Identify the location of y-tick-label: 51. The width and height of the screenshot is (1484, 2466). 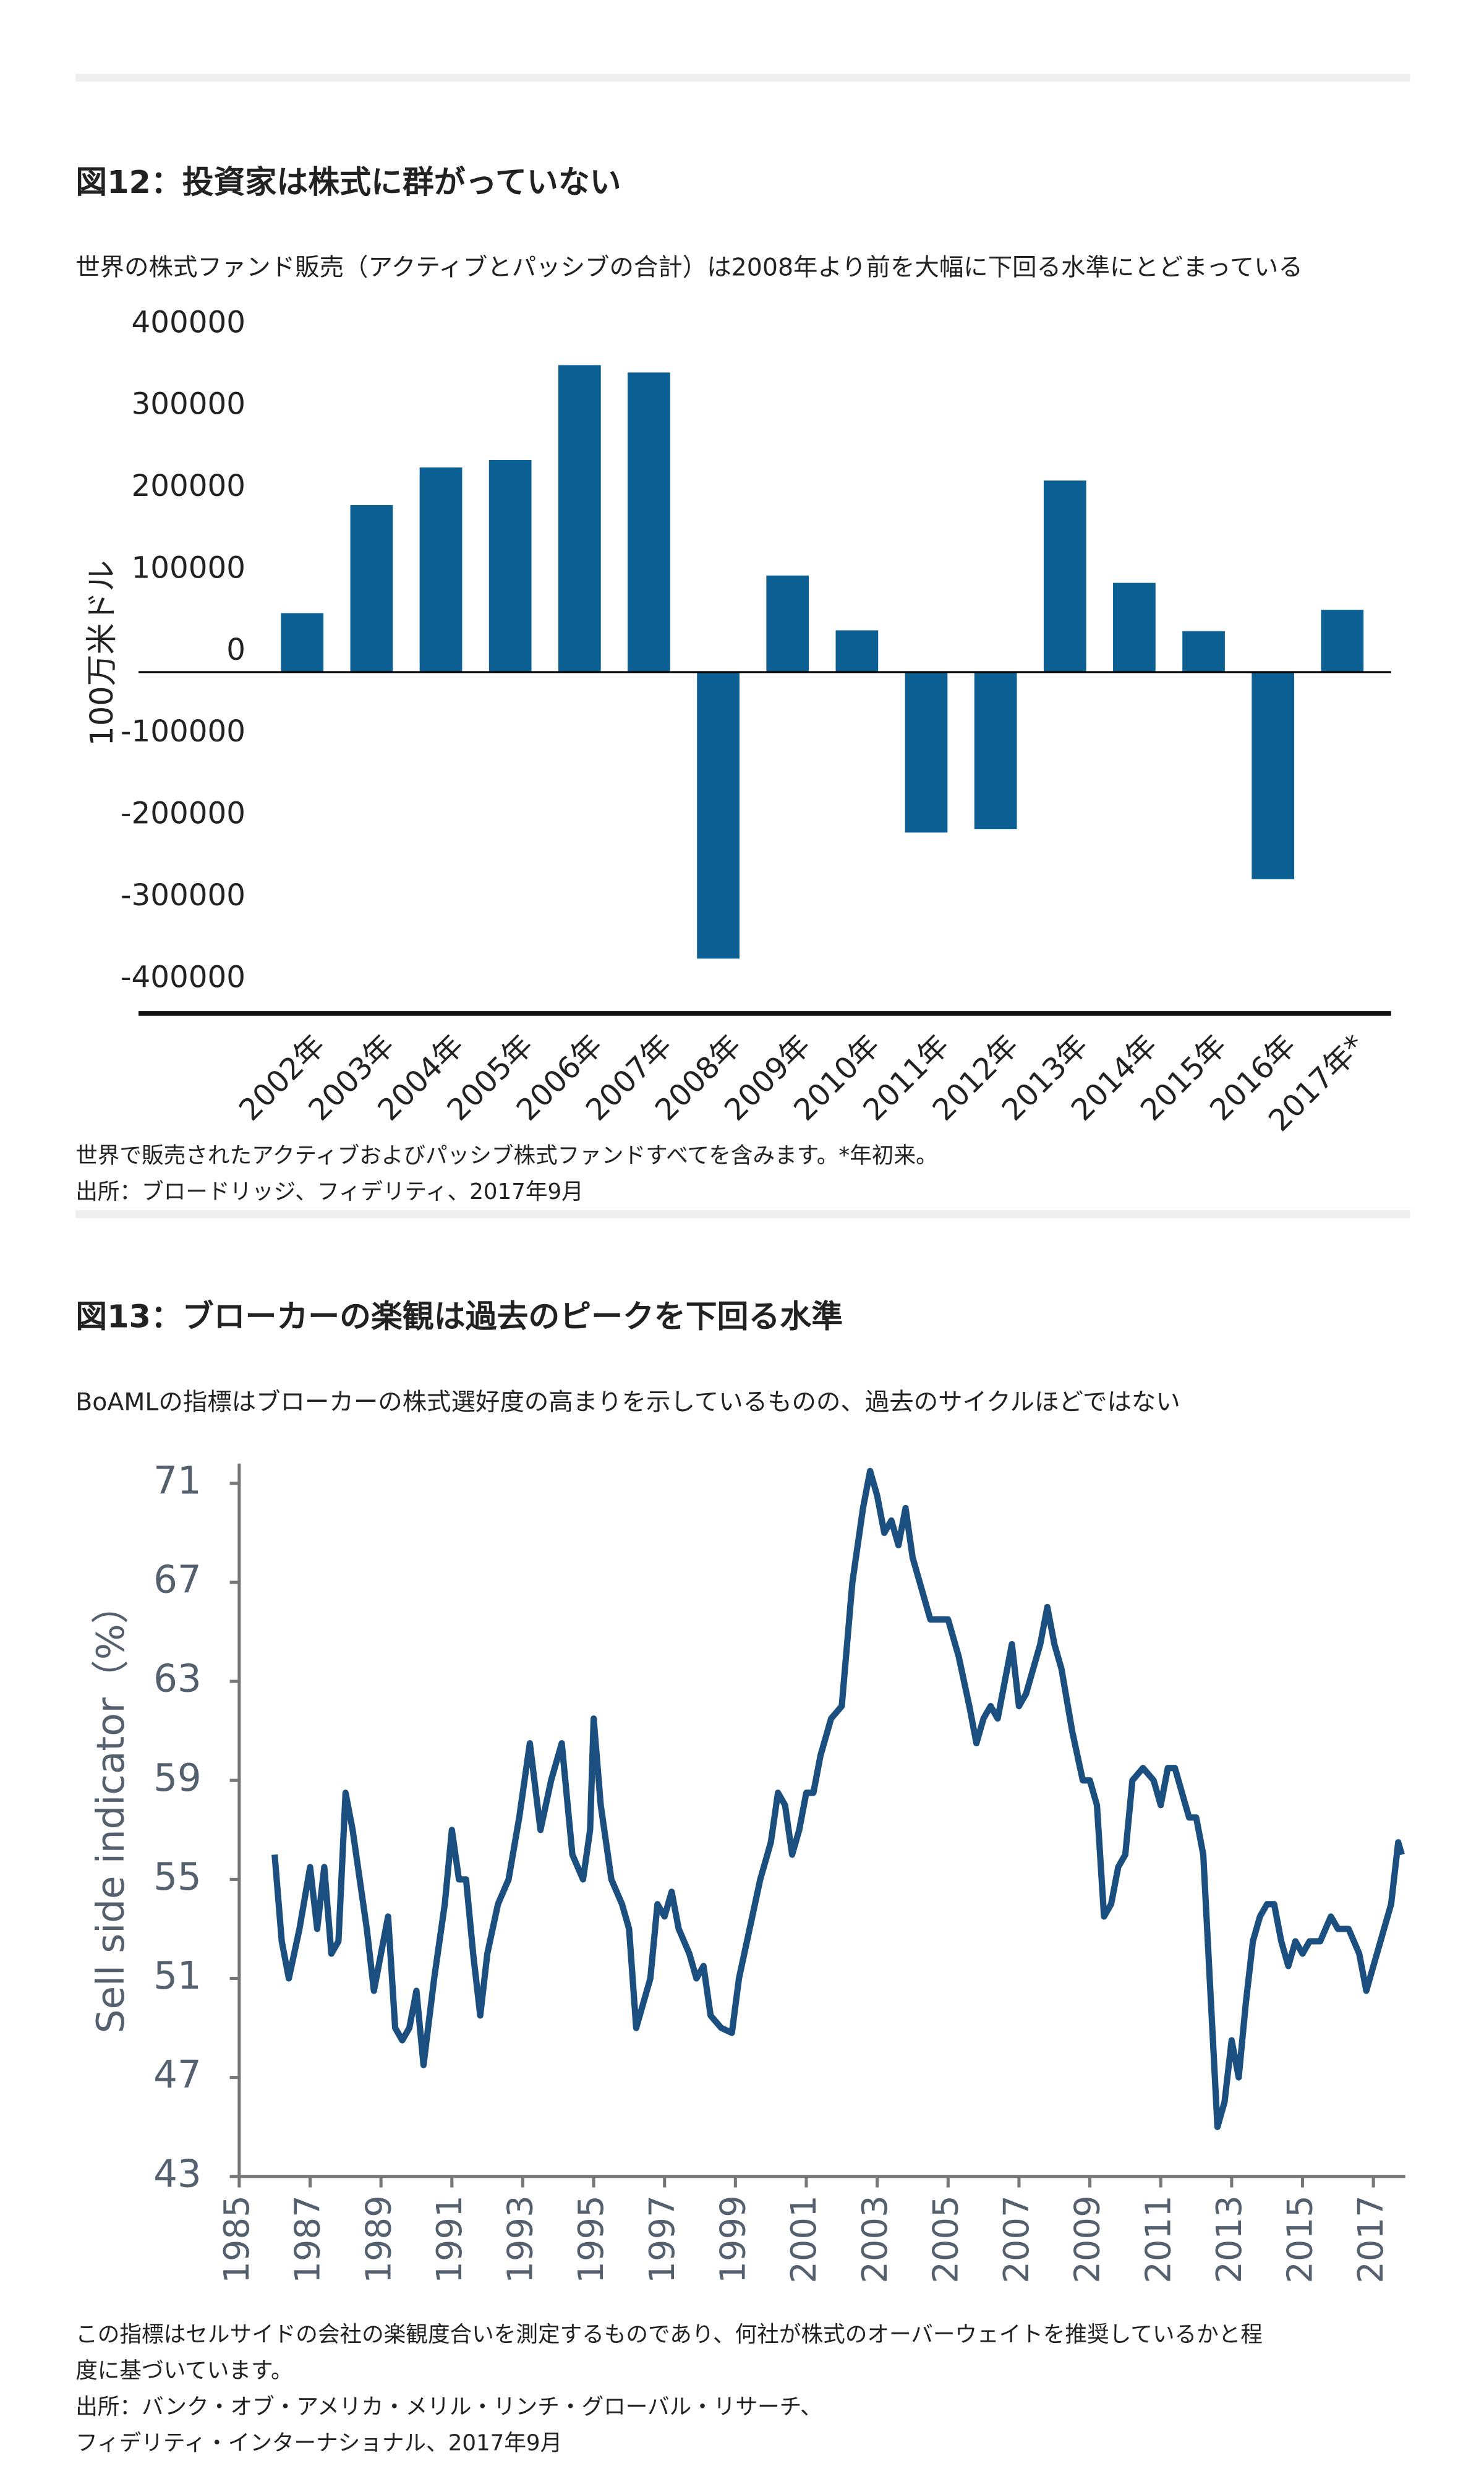
(177, 1976).